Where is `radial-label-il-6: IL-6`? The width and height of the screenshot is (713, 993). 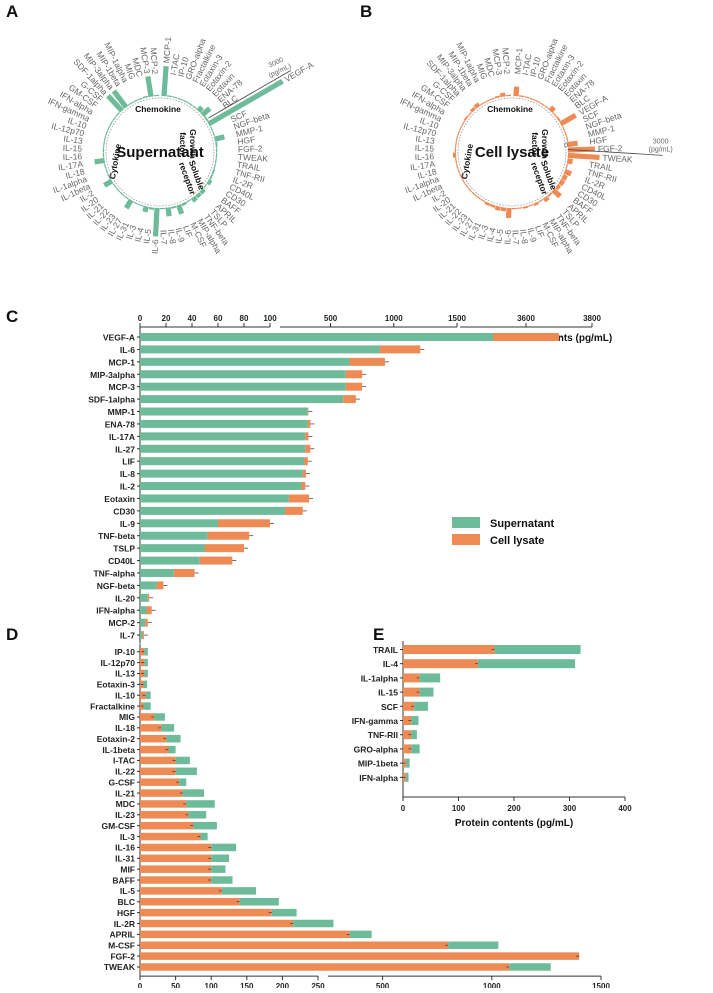 radial-label-il-6: IL-6 is located at coordinates (155, 246).